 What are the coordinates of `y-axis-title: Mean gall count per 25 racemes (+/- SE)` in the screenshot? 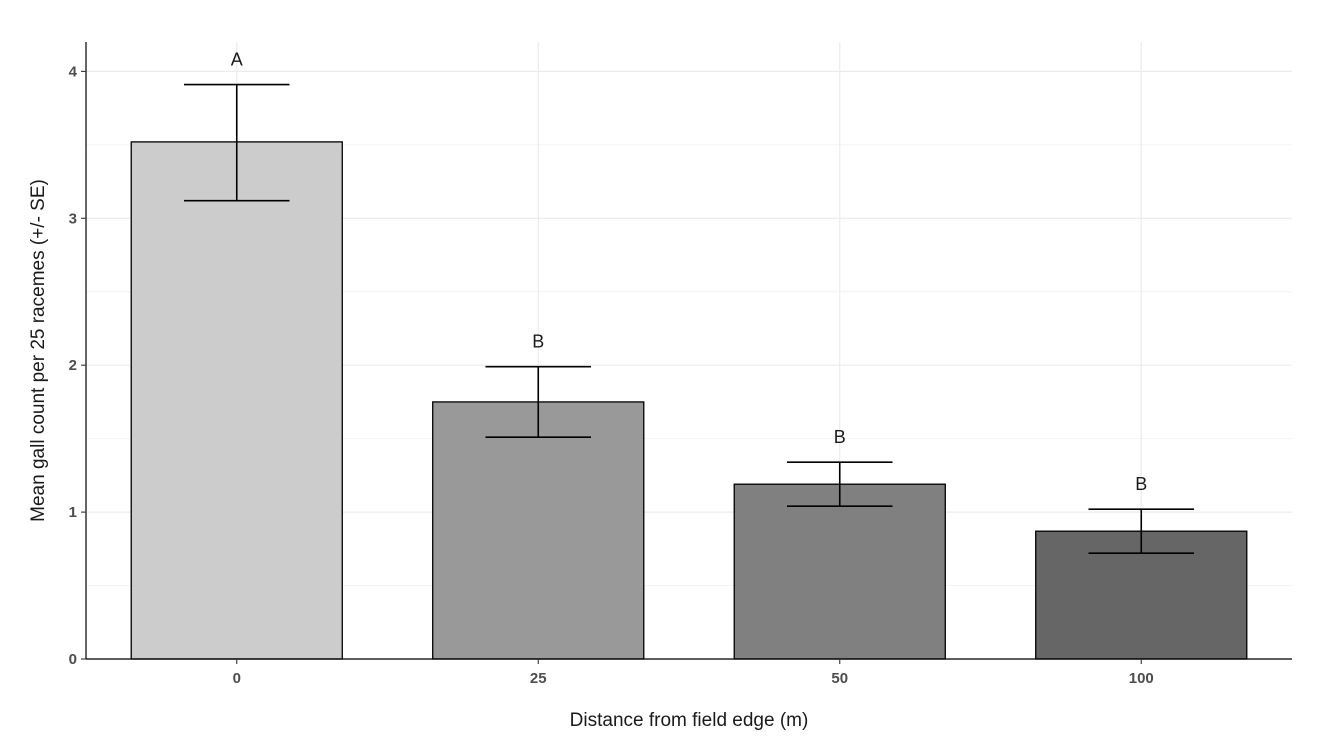 It's located at (38, 350).